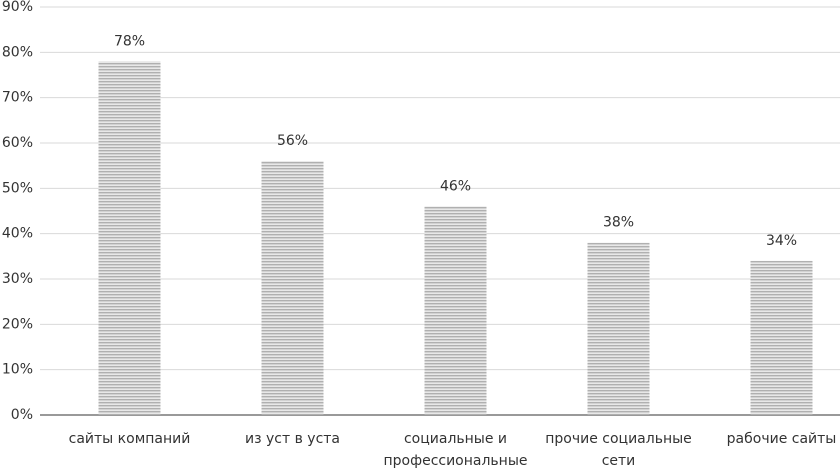  I want to click on x-tick-label: рабочие сайты, so click(781, 439).